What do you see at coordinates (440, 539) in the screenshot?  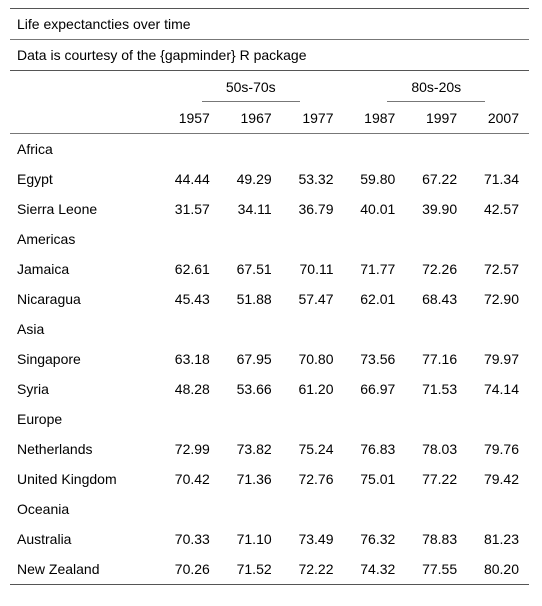 I see `value-cell: 78.83` at bounding box center [440, 539].